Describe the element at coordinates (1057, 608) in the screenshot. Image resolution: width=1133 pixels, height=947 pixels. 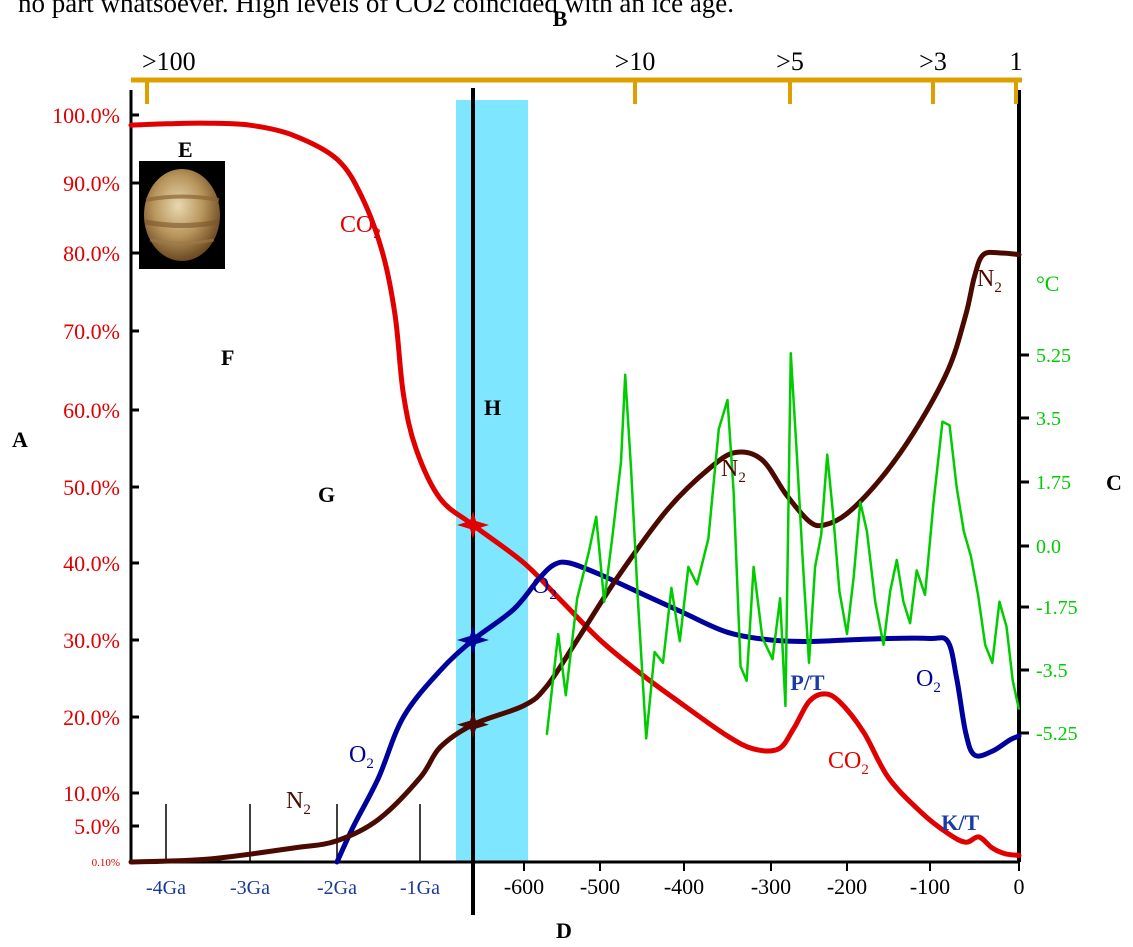
I see `right-tick-label: -1.75` at that location.